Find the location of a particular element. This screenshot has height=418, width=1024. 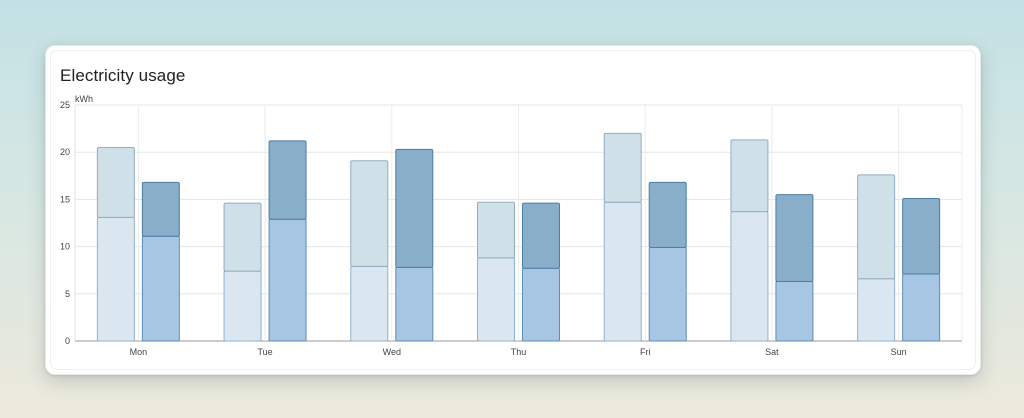

bar-second-wed-lower is located at coordinates (414, 304).